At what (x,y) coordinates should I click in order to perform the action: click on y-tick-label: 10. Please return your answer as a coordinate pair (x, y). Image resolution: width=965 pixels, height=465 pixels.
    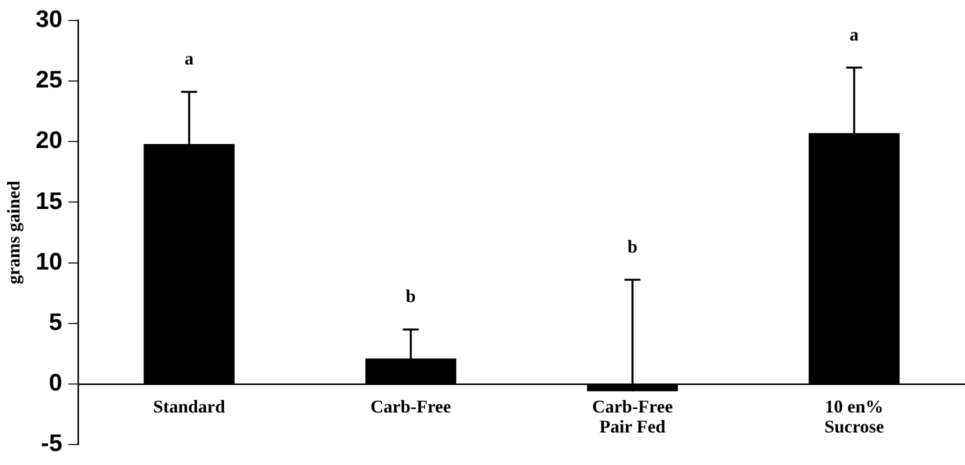
    Looking at the image, I should click on (49, 262).